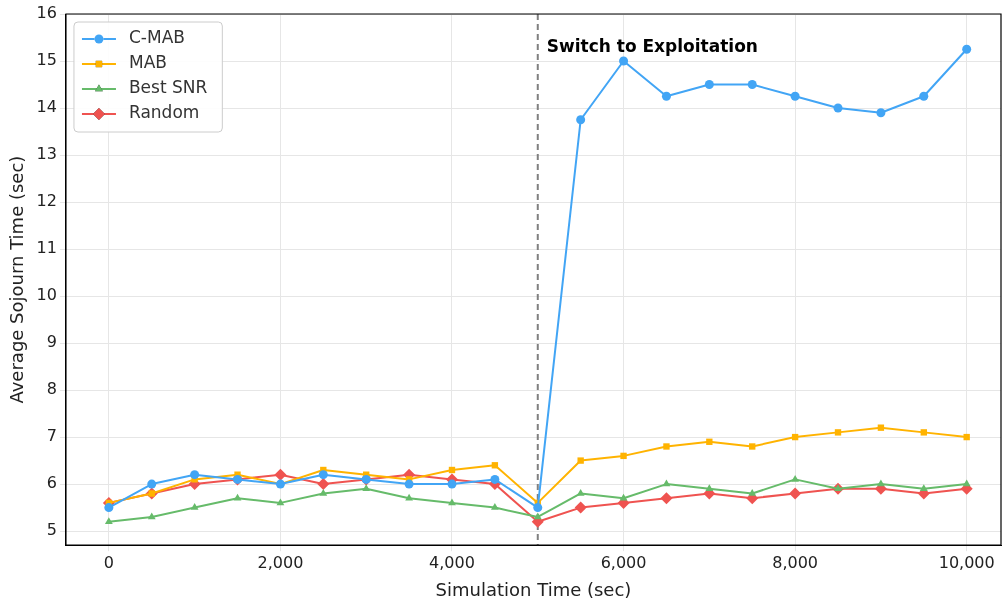 This screenshot has height=606, width=1007. What do you see at coordinates (51, 436) in the screenshot?
I see `y-tick-label: 7` at bounding box center [51, 436].